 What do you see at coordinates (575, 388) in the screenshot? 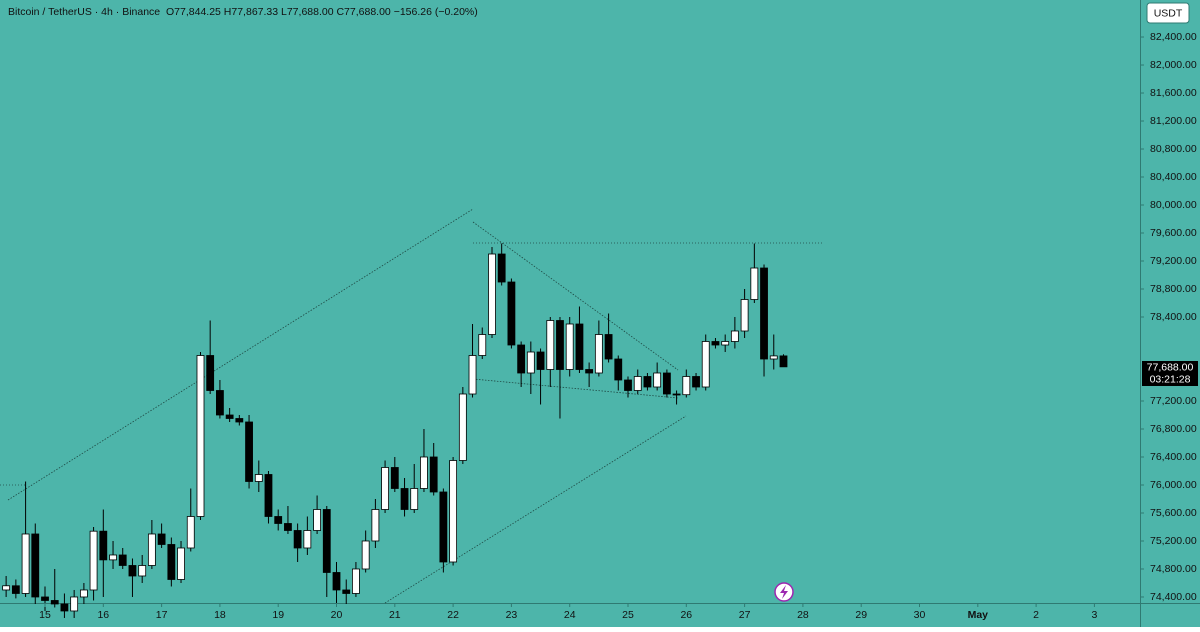
I see `wedge-bottom` at bounding box center [575, 388].